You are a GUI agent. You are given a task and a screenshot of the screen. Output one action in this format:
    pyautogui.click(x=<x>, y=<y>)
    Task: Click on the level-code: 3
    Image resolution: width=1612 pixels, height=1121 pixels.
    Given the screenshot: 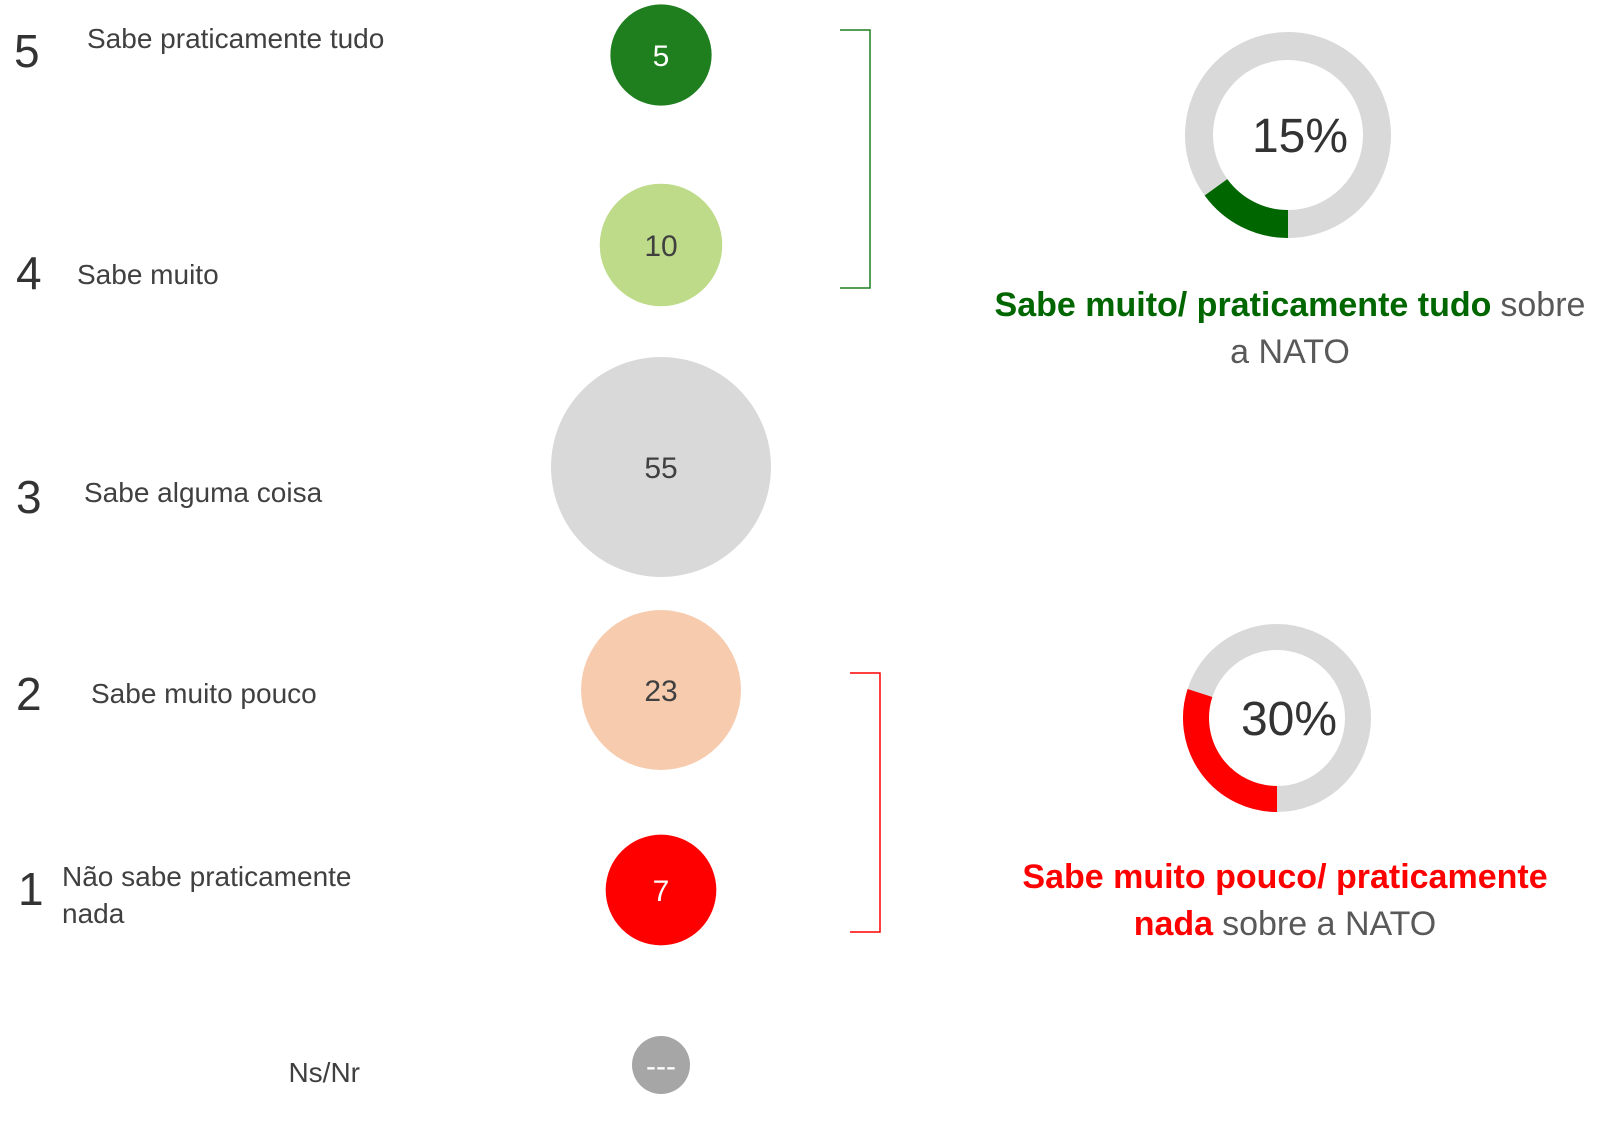 What is the action you would take?
    pyautogui.click(x=29, y=497)
    